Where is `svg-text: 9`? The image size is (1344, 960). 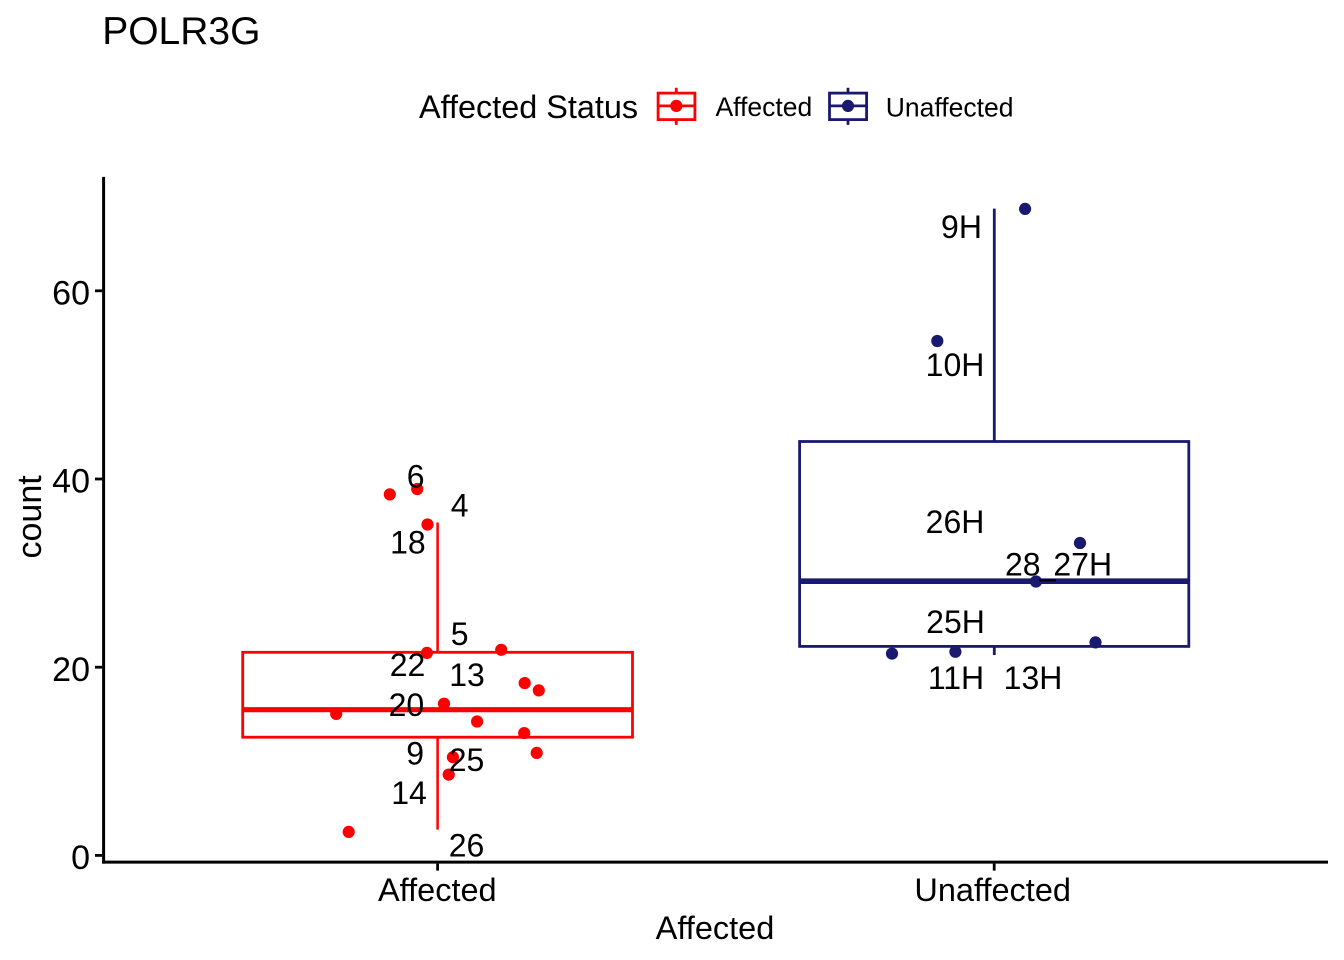
svg-text: 9 is located at coordinates (415, 754).